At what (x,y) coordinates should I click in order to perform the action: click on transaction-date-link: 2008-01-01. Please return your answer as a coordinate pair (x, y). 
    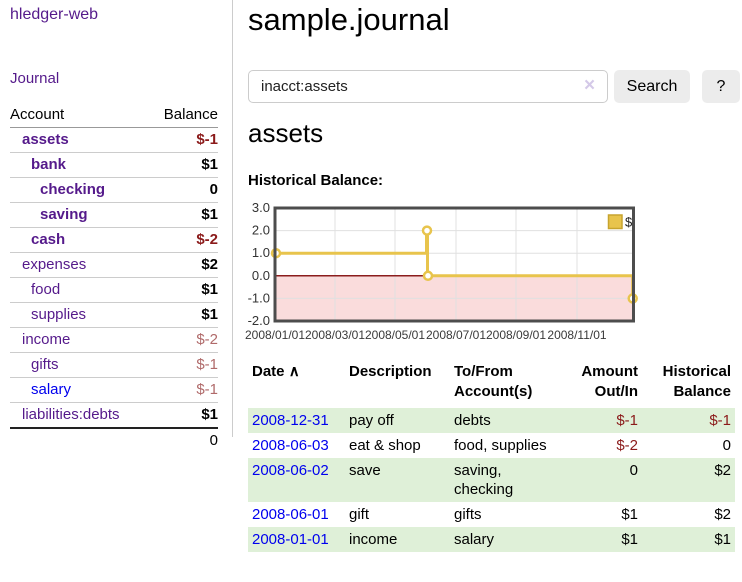
    Looking at the image, I should click on (290, 539).